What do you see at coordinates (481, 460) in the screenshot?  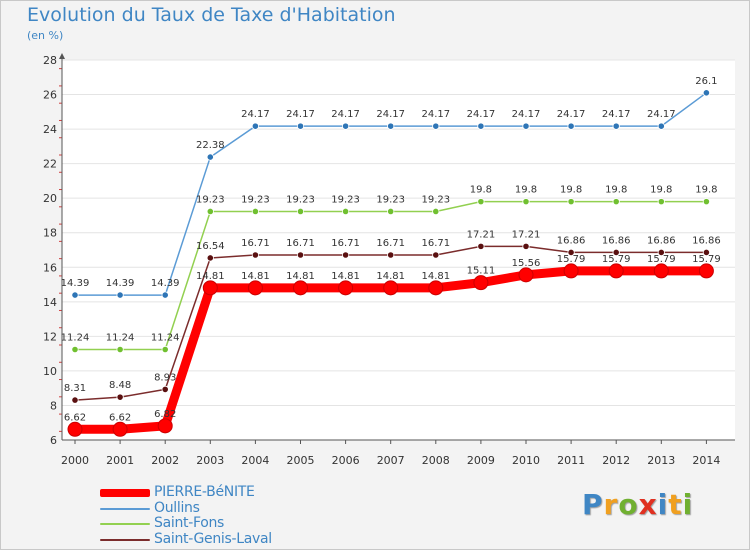 I see `x-tick-label: 2009` at bounding box center [481, 460].